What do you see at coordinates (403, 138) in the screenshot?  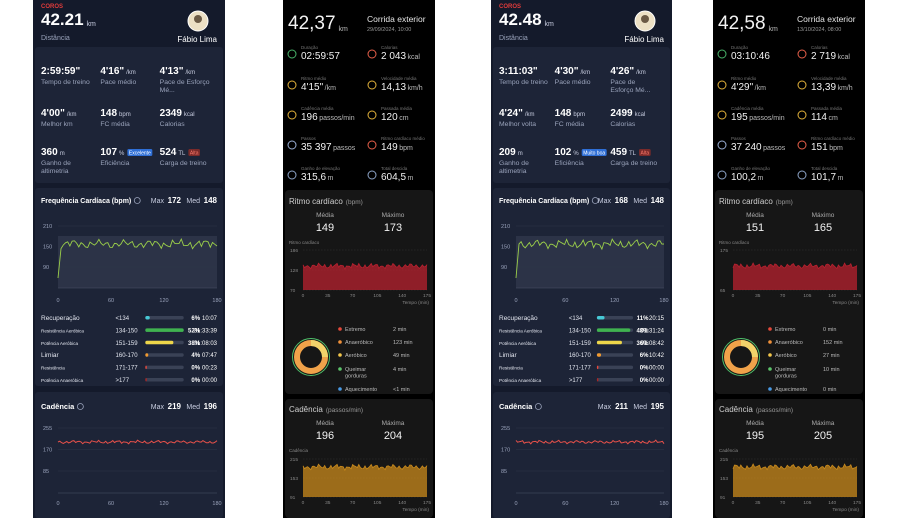 I see `metric-label: Ritmo cardíaco médio` at bounding box center [403, 138].